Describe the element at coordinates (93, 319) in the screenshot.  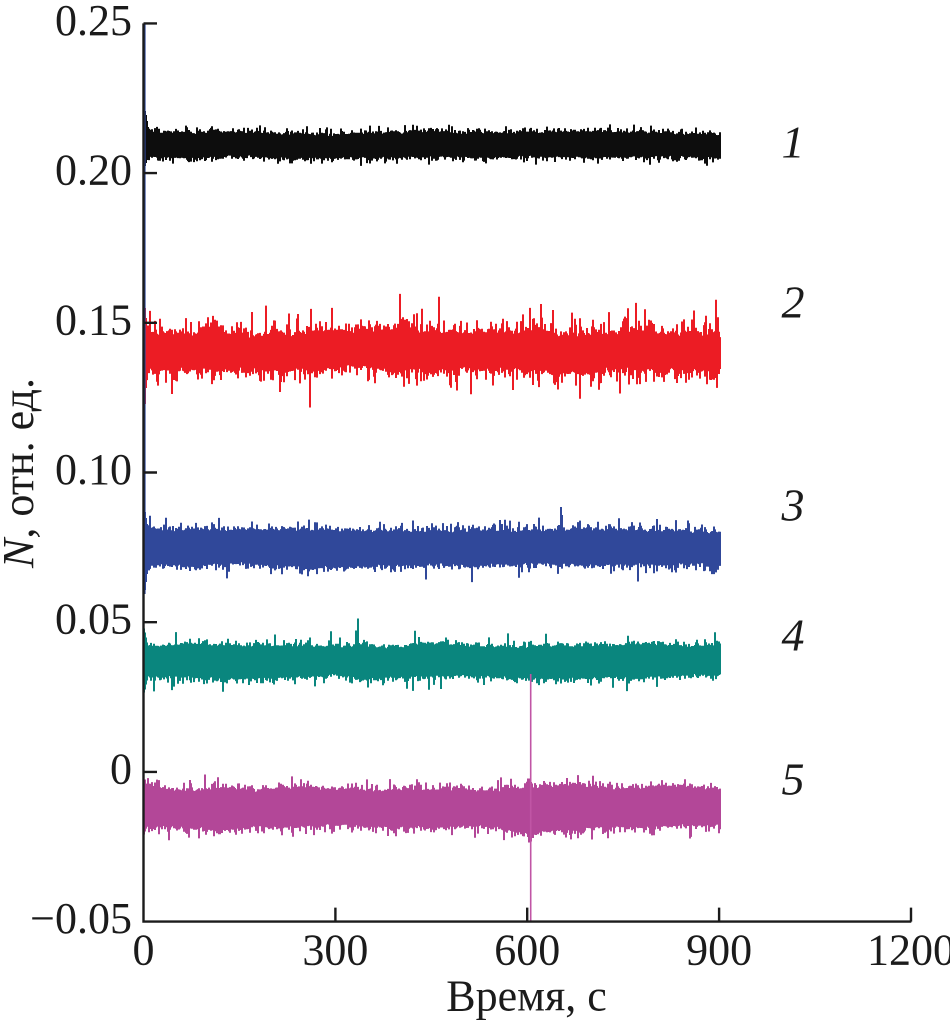
I see `svg-text: 0.15` at that location.